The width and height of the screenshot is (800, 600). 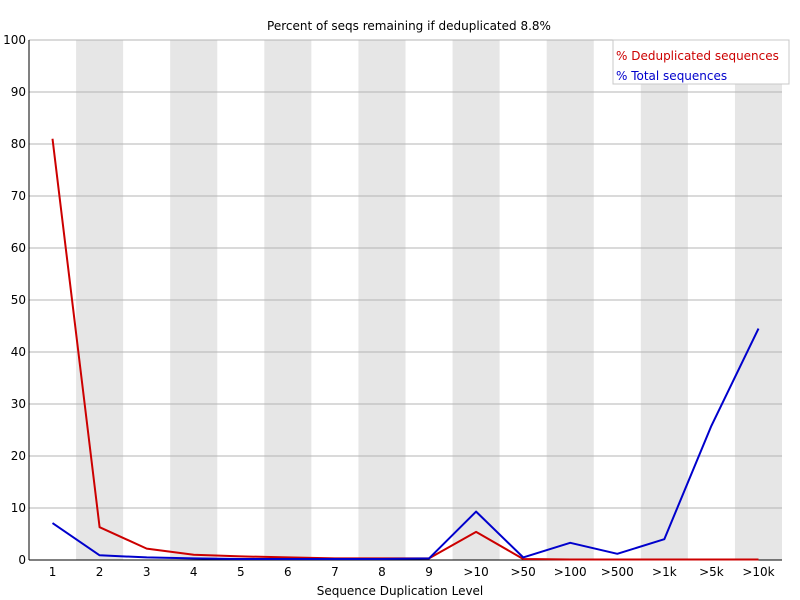 I want to click on x-tick-label-11: >100, so click(x=570, y=572).